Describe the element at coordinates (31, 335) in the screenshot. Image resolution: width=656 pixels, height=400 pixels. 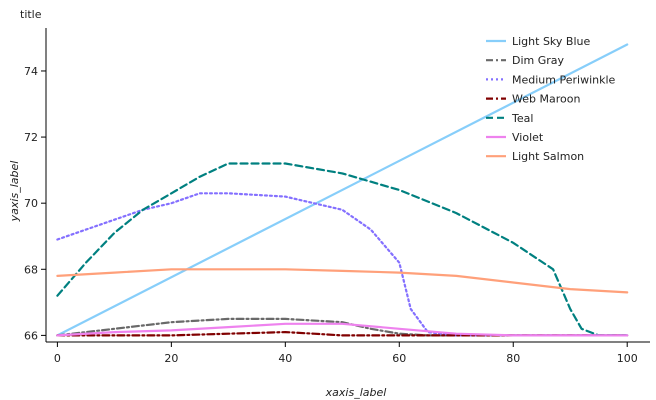
I see `y-tick-label: 66` at that location.